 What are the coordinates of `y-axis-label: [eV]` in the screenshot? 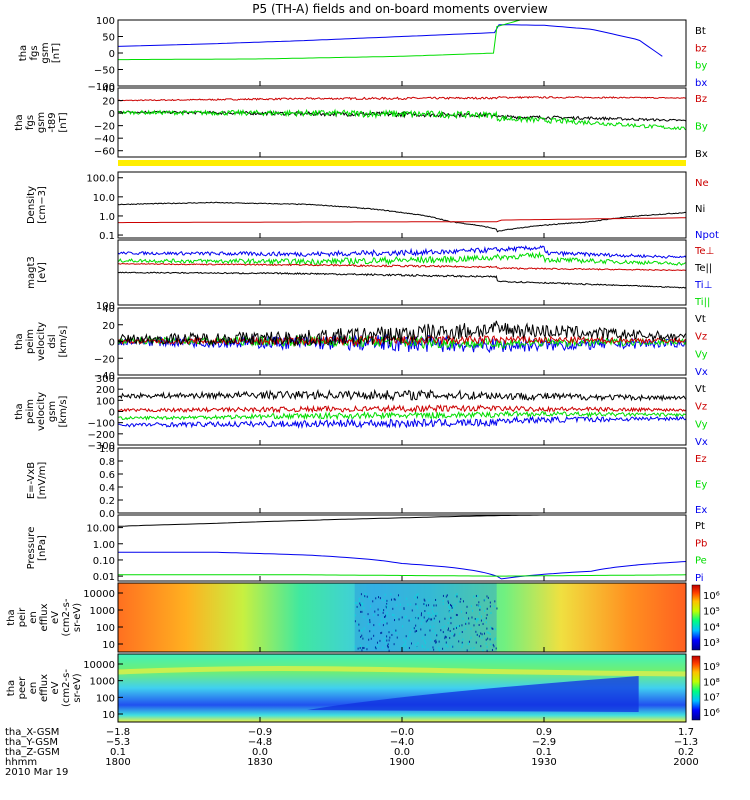 It's located at (42, 272).